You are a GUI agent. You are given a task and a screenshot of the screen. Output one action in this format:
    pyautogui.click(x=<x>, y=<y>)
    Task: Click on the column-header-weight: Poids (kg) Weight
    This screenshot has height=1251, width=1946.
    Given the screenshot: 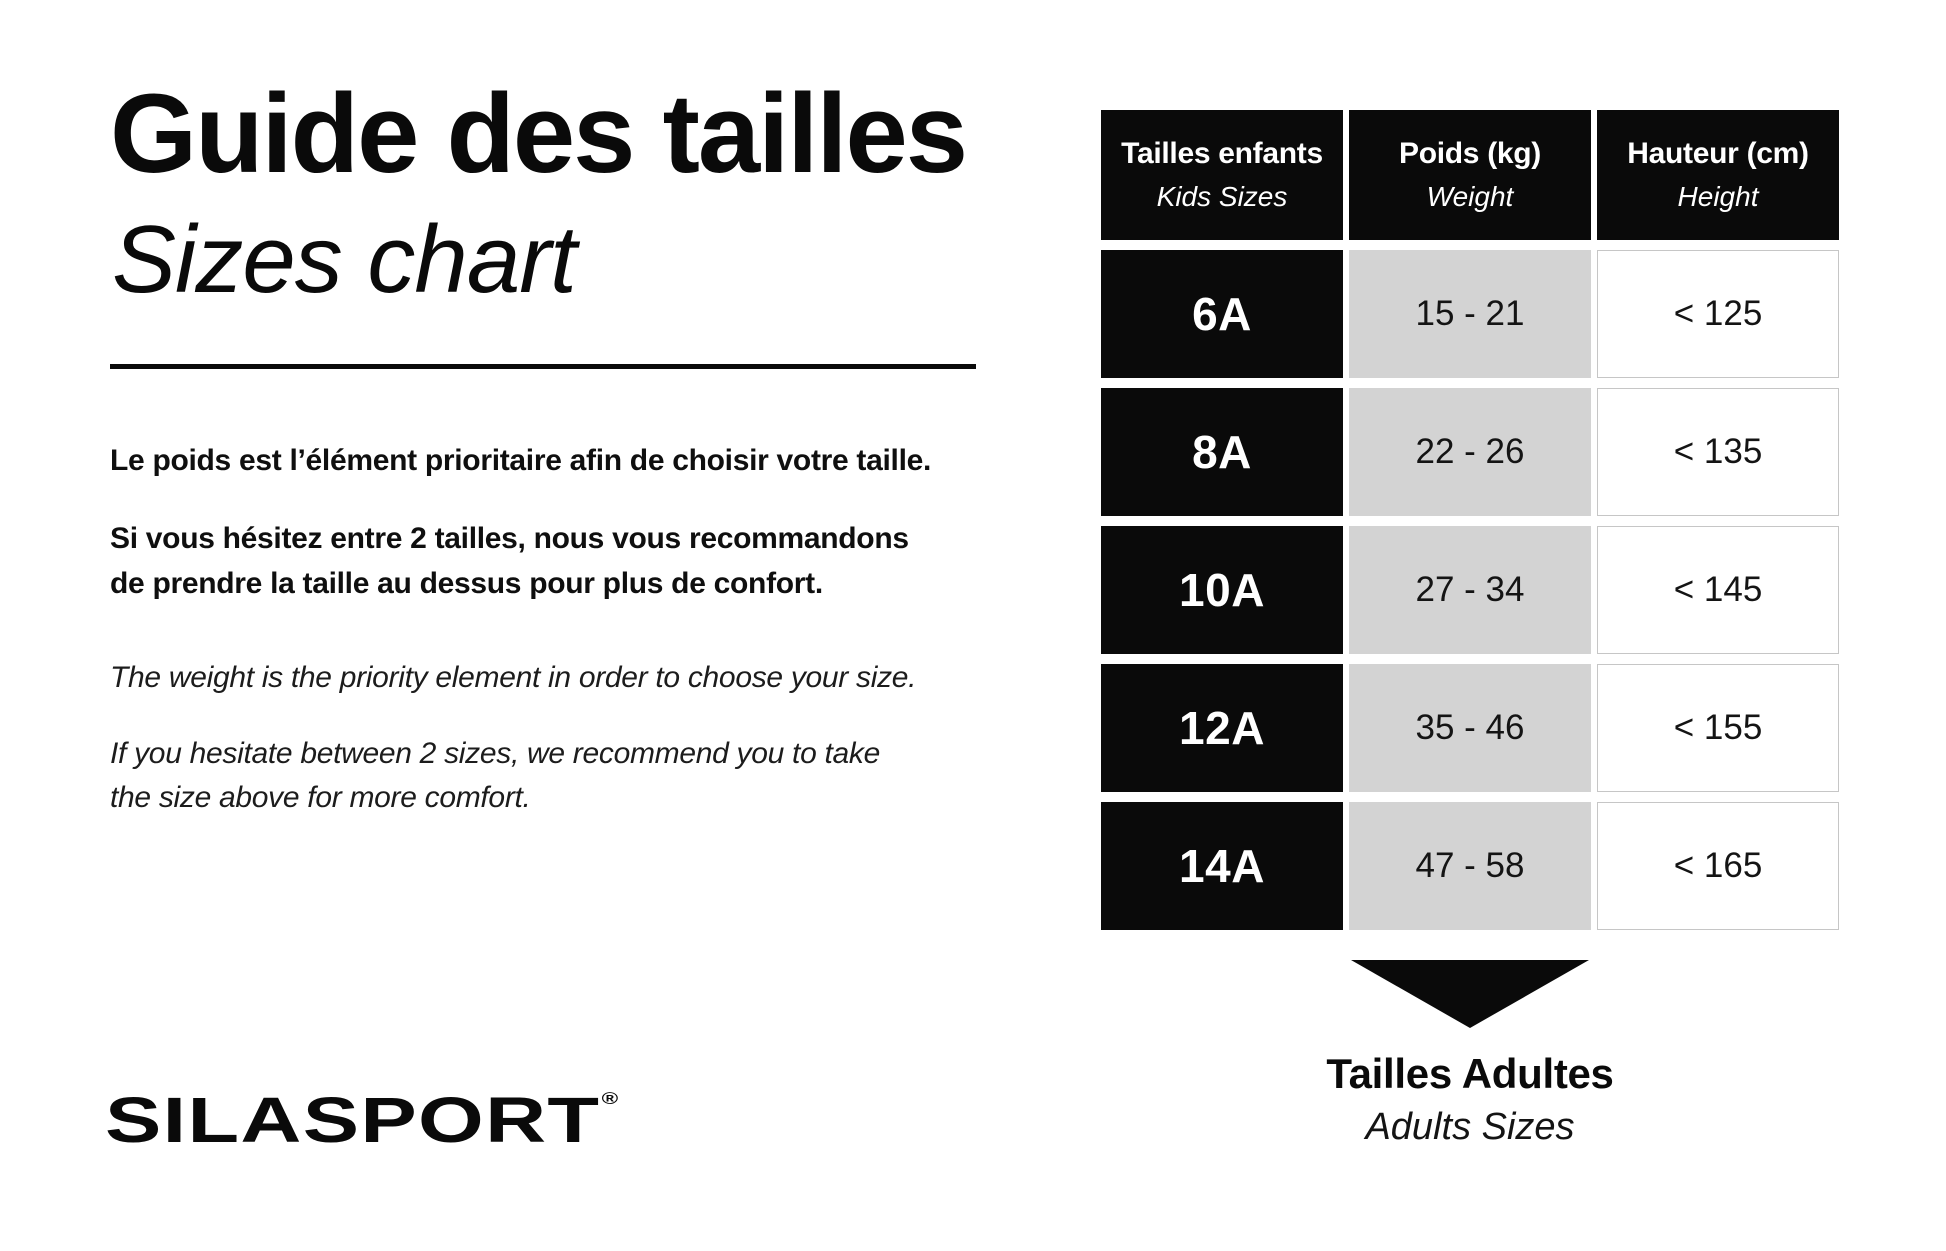 What is the action you would take?
    pyautogui.click(x=1470, y=175)
    